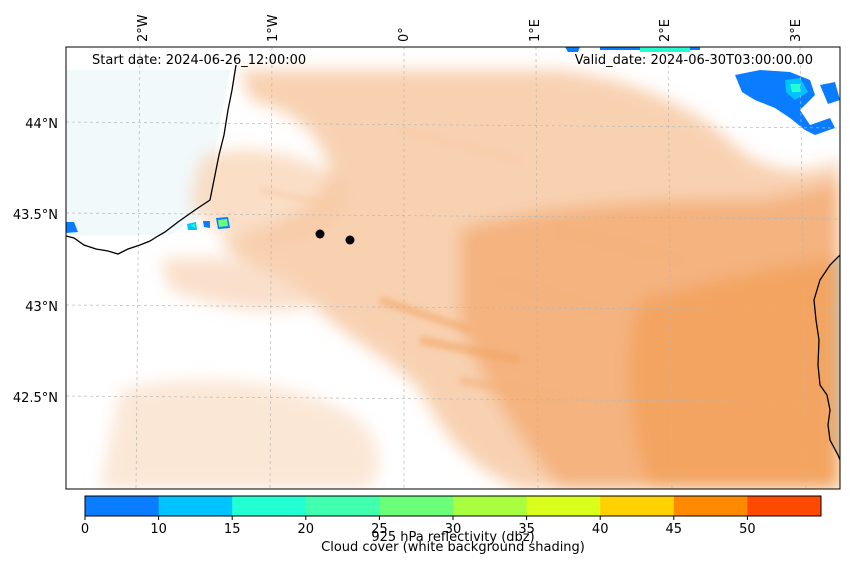 The height and width of the screenshot is (564, 850). I want to click on colorbar-tick-label: 10, so click(158, 529).